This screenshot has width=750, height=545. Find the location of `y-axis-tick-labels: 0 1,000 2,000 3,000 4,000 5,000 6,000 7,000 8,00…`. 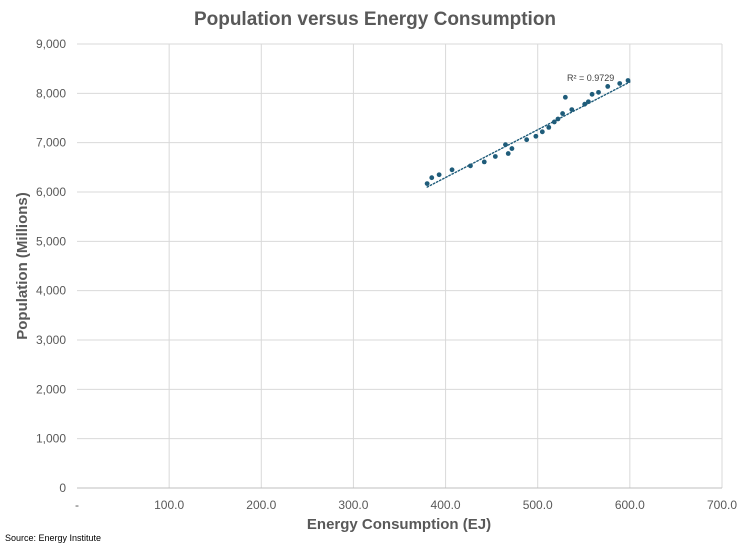

y-axis-tick-labels: 0 1,000 2,000 3,000 4,000 5,000 6,000 7,000 8,00… is located at coordinates (51, 266).